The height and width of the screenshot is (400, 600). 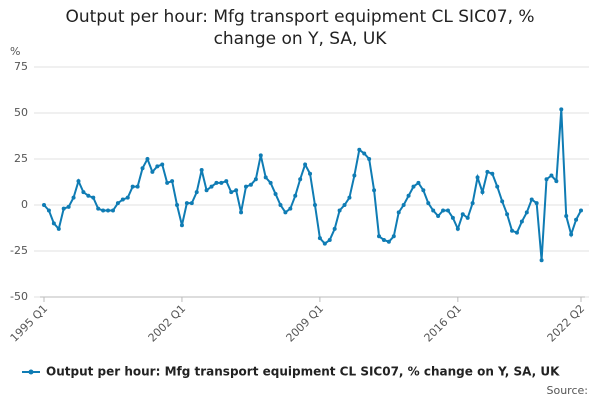 I want to click on y-tick-label: -50, so click(x=19, y=296).